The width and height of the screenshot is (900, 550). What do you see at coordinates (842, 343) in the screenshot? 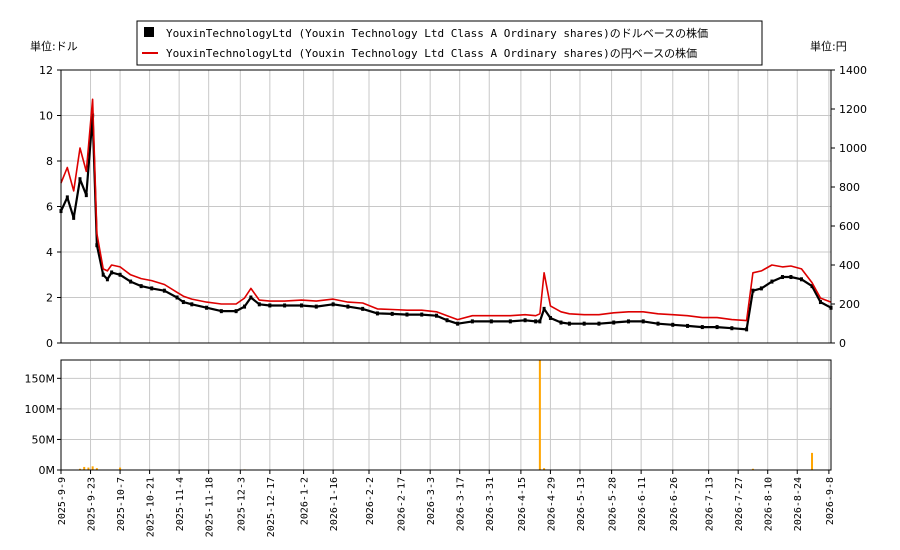
I see `y-right-tick-label: 0` at bounding box center [842, 343].